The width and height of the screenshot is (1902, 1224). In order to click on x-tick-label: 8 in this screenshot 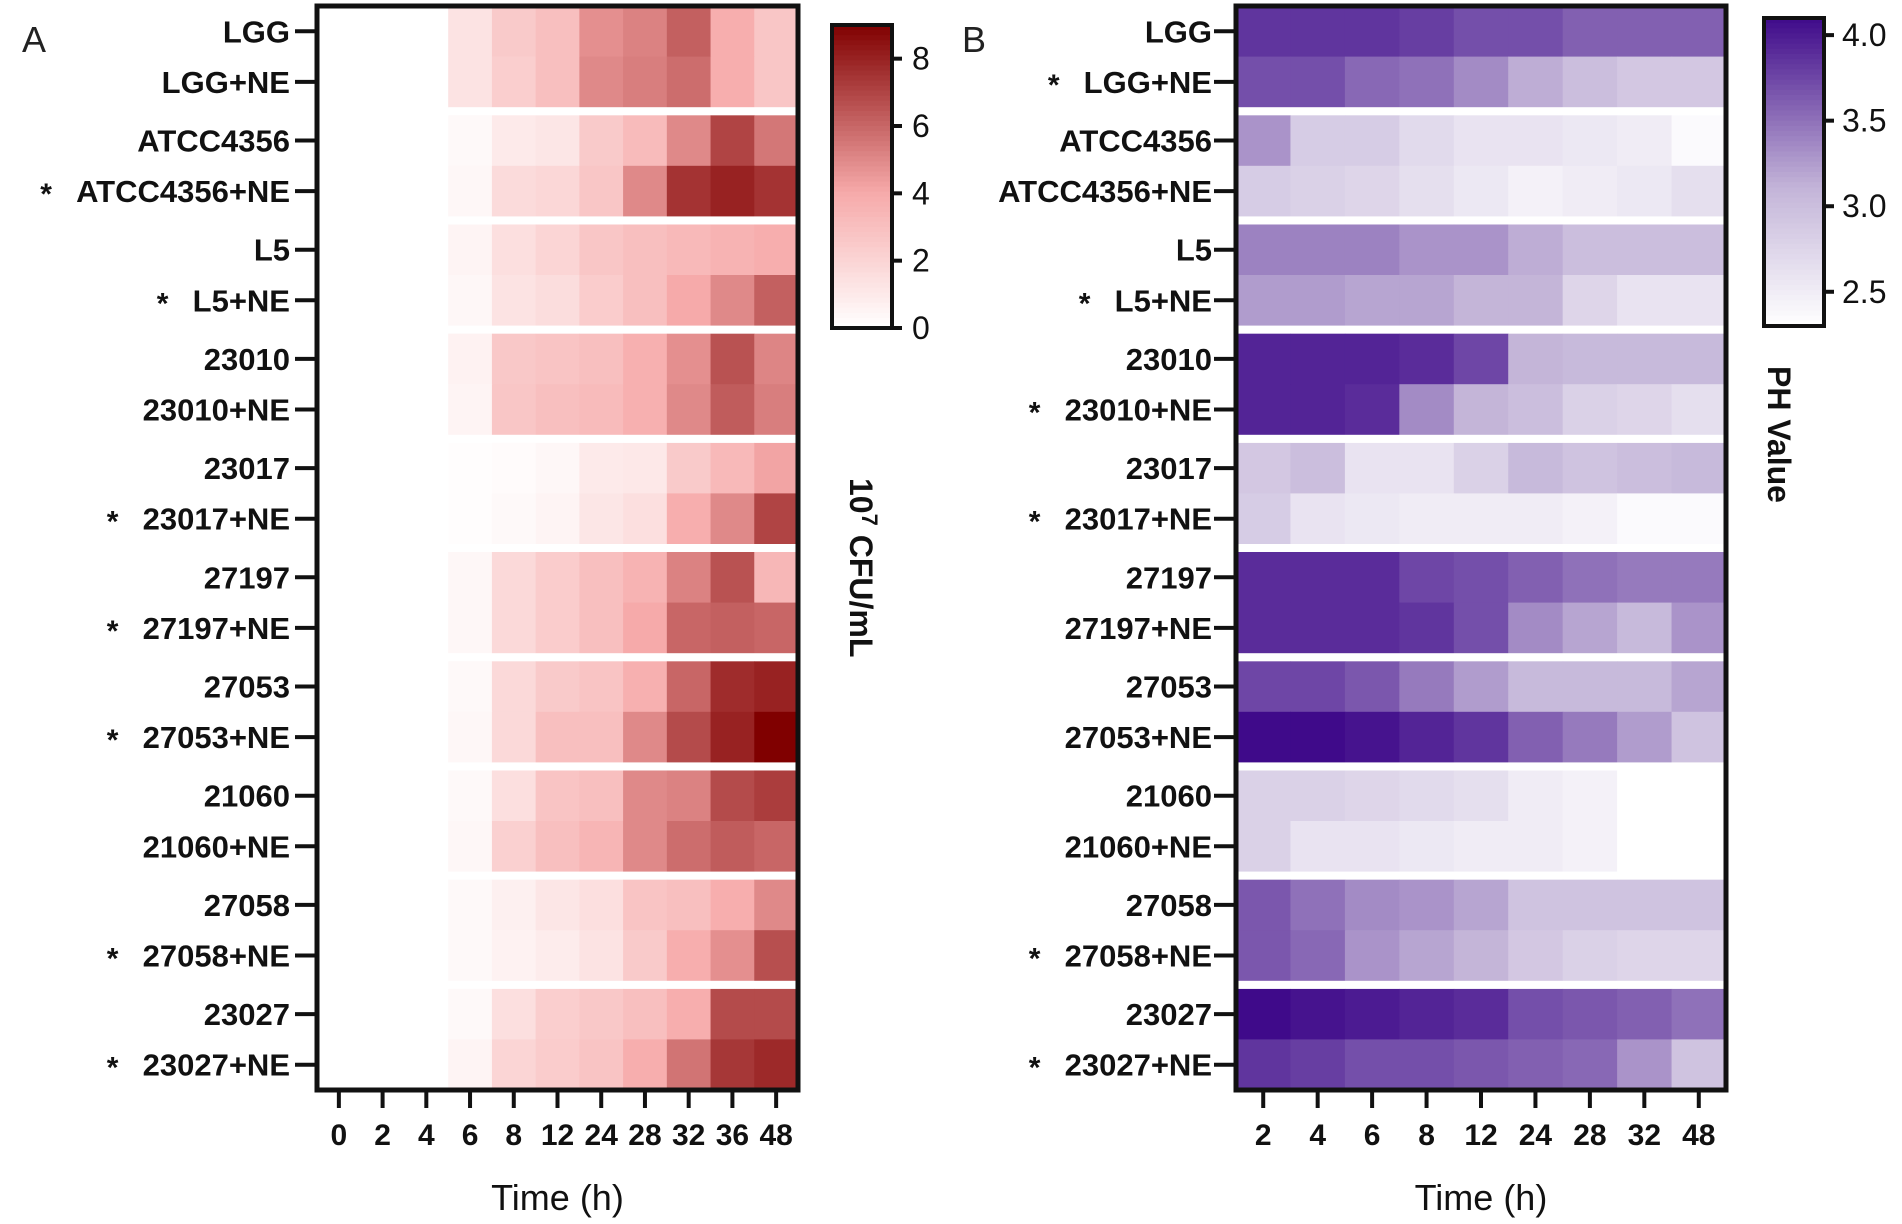, I will do `click(1426, 1135)`.